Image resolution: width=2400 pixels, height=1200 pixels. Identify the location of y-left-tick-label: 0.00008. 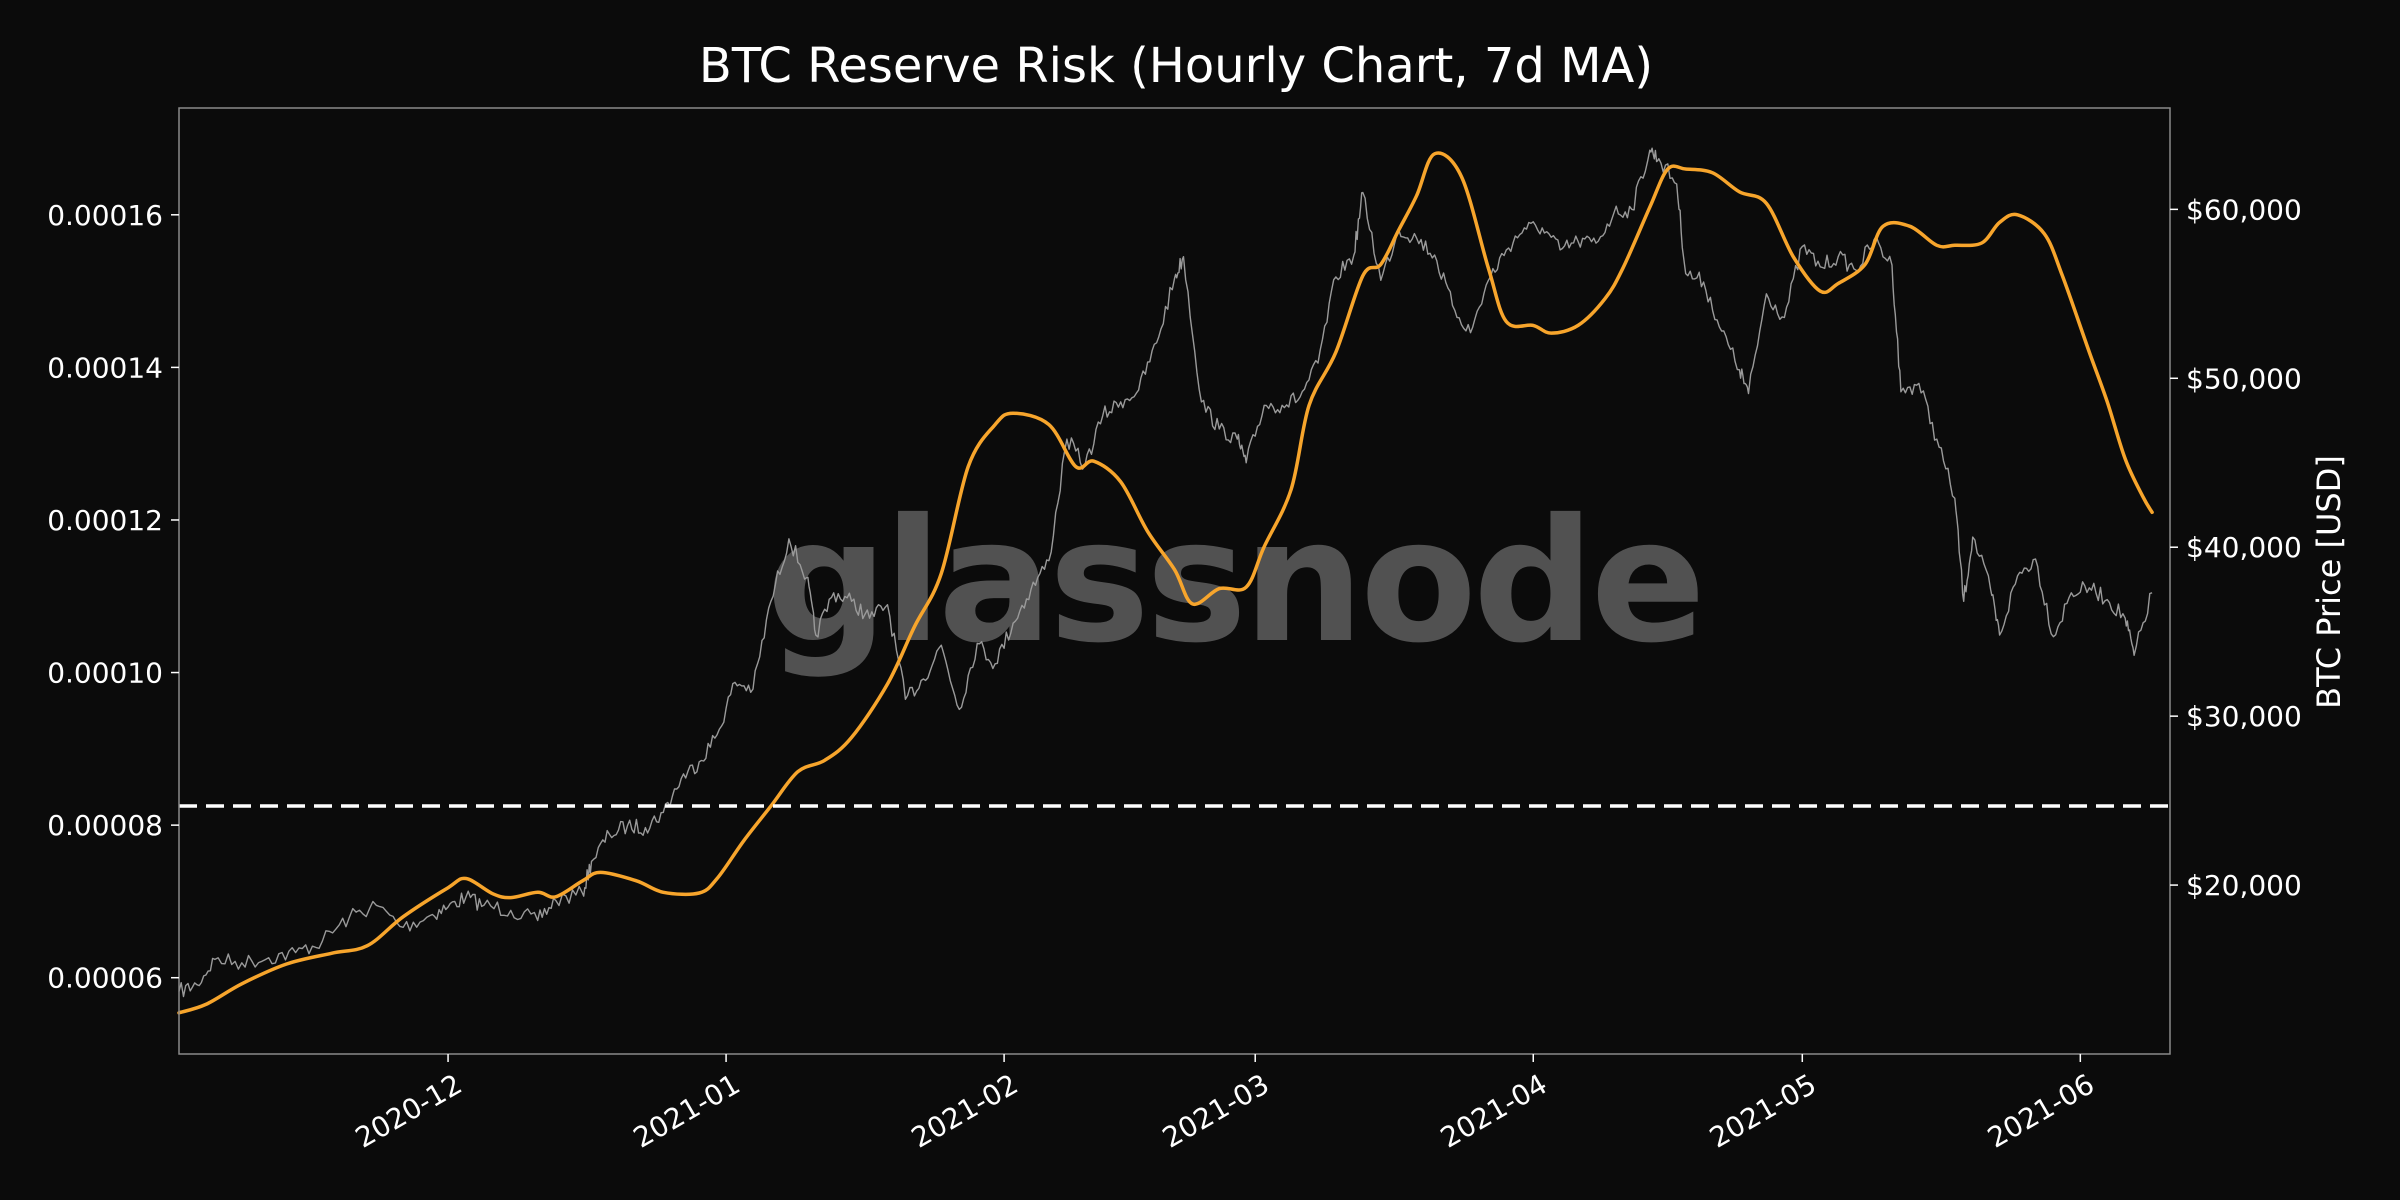
(105, 825).